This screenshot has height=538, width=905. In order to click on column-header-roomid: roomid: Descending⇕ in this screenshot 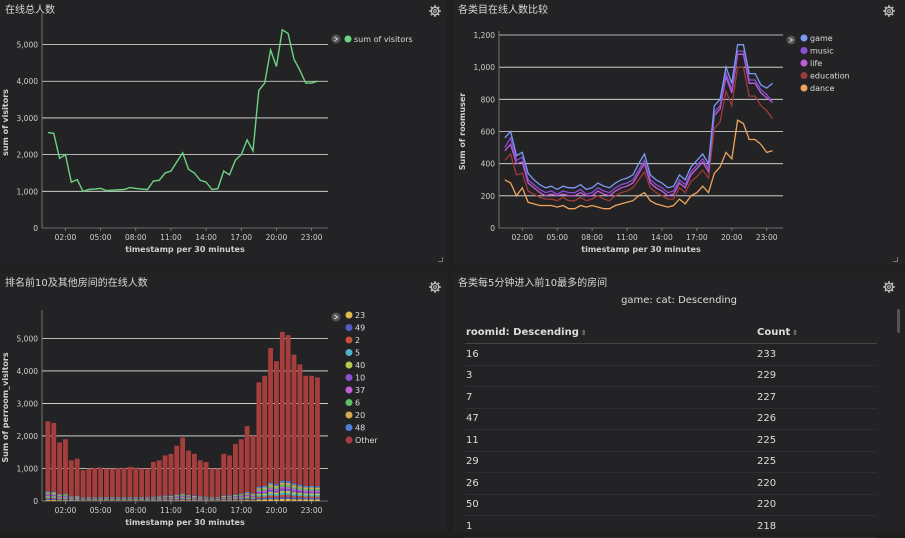, I will do `click(610, 332)`.